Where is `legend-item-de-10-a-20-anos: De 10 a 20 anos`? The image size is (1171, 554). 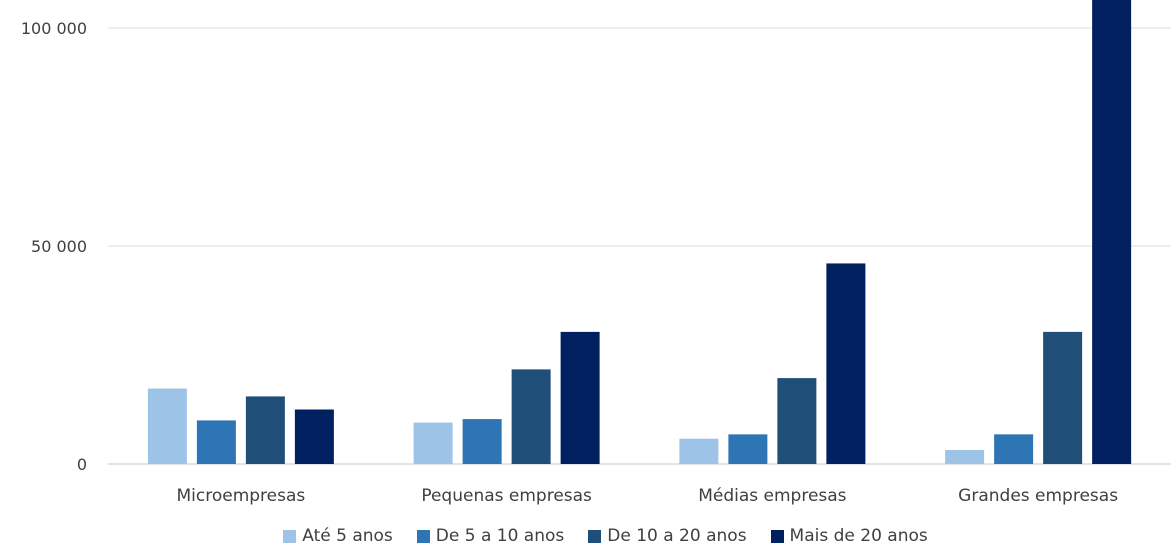 legend-item-de-10-a-20-anos: De 10 a 20 anos is located at coordinates (667, 536).